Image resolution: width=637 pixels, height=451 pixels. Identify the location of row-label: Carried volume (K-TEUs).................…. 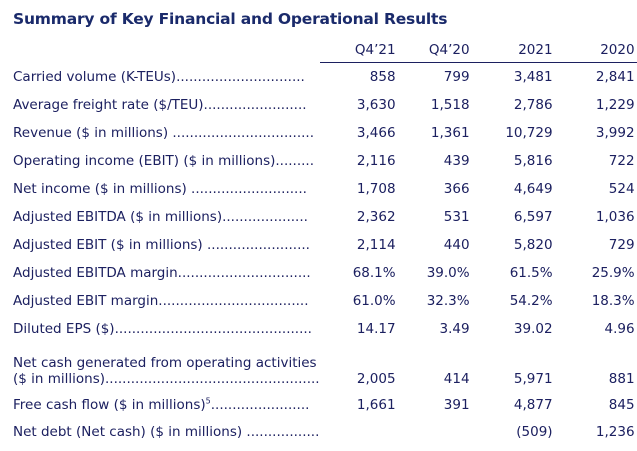
(159, 77).